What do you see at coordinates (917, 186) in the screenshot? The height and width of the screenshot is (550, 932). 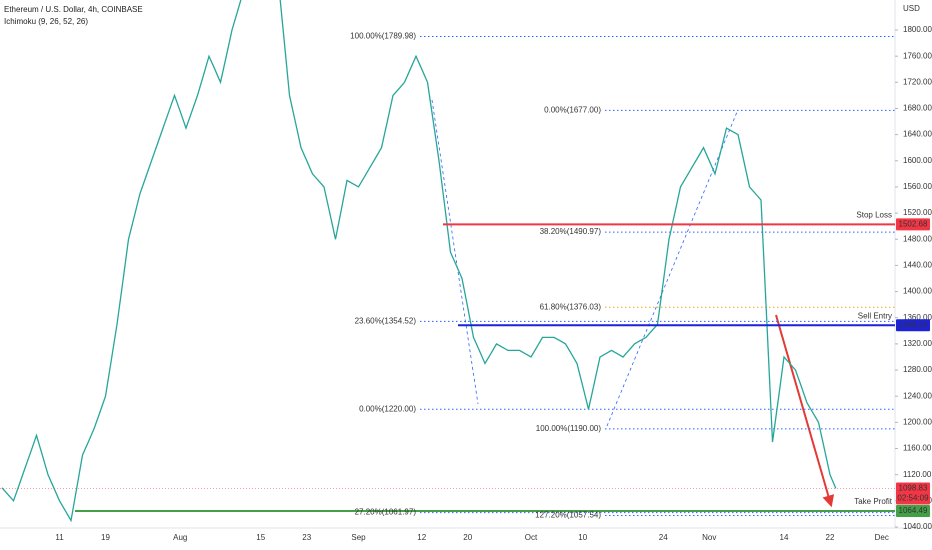 I see `y-tick-label: 1560.00` at bounding box center [917, 186].